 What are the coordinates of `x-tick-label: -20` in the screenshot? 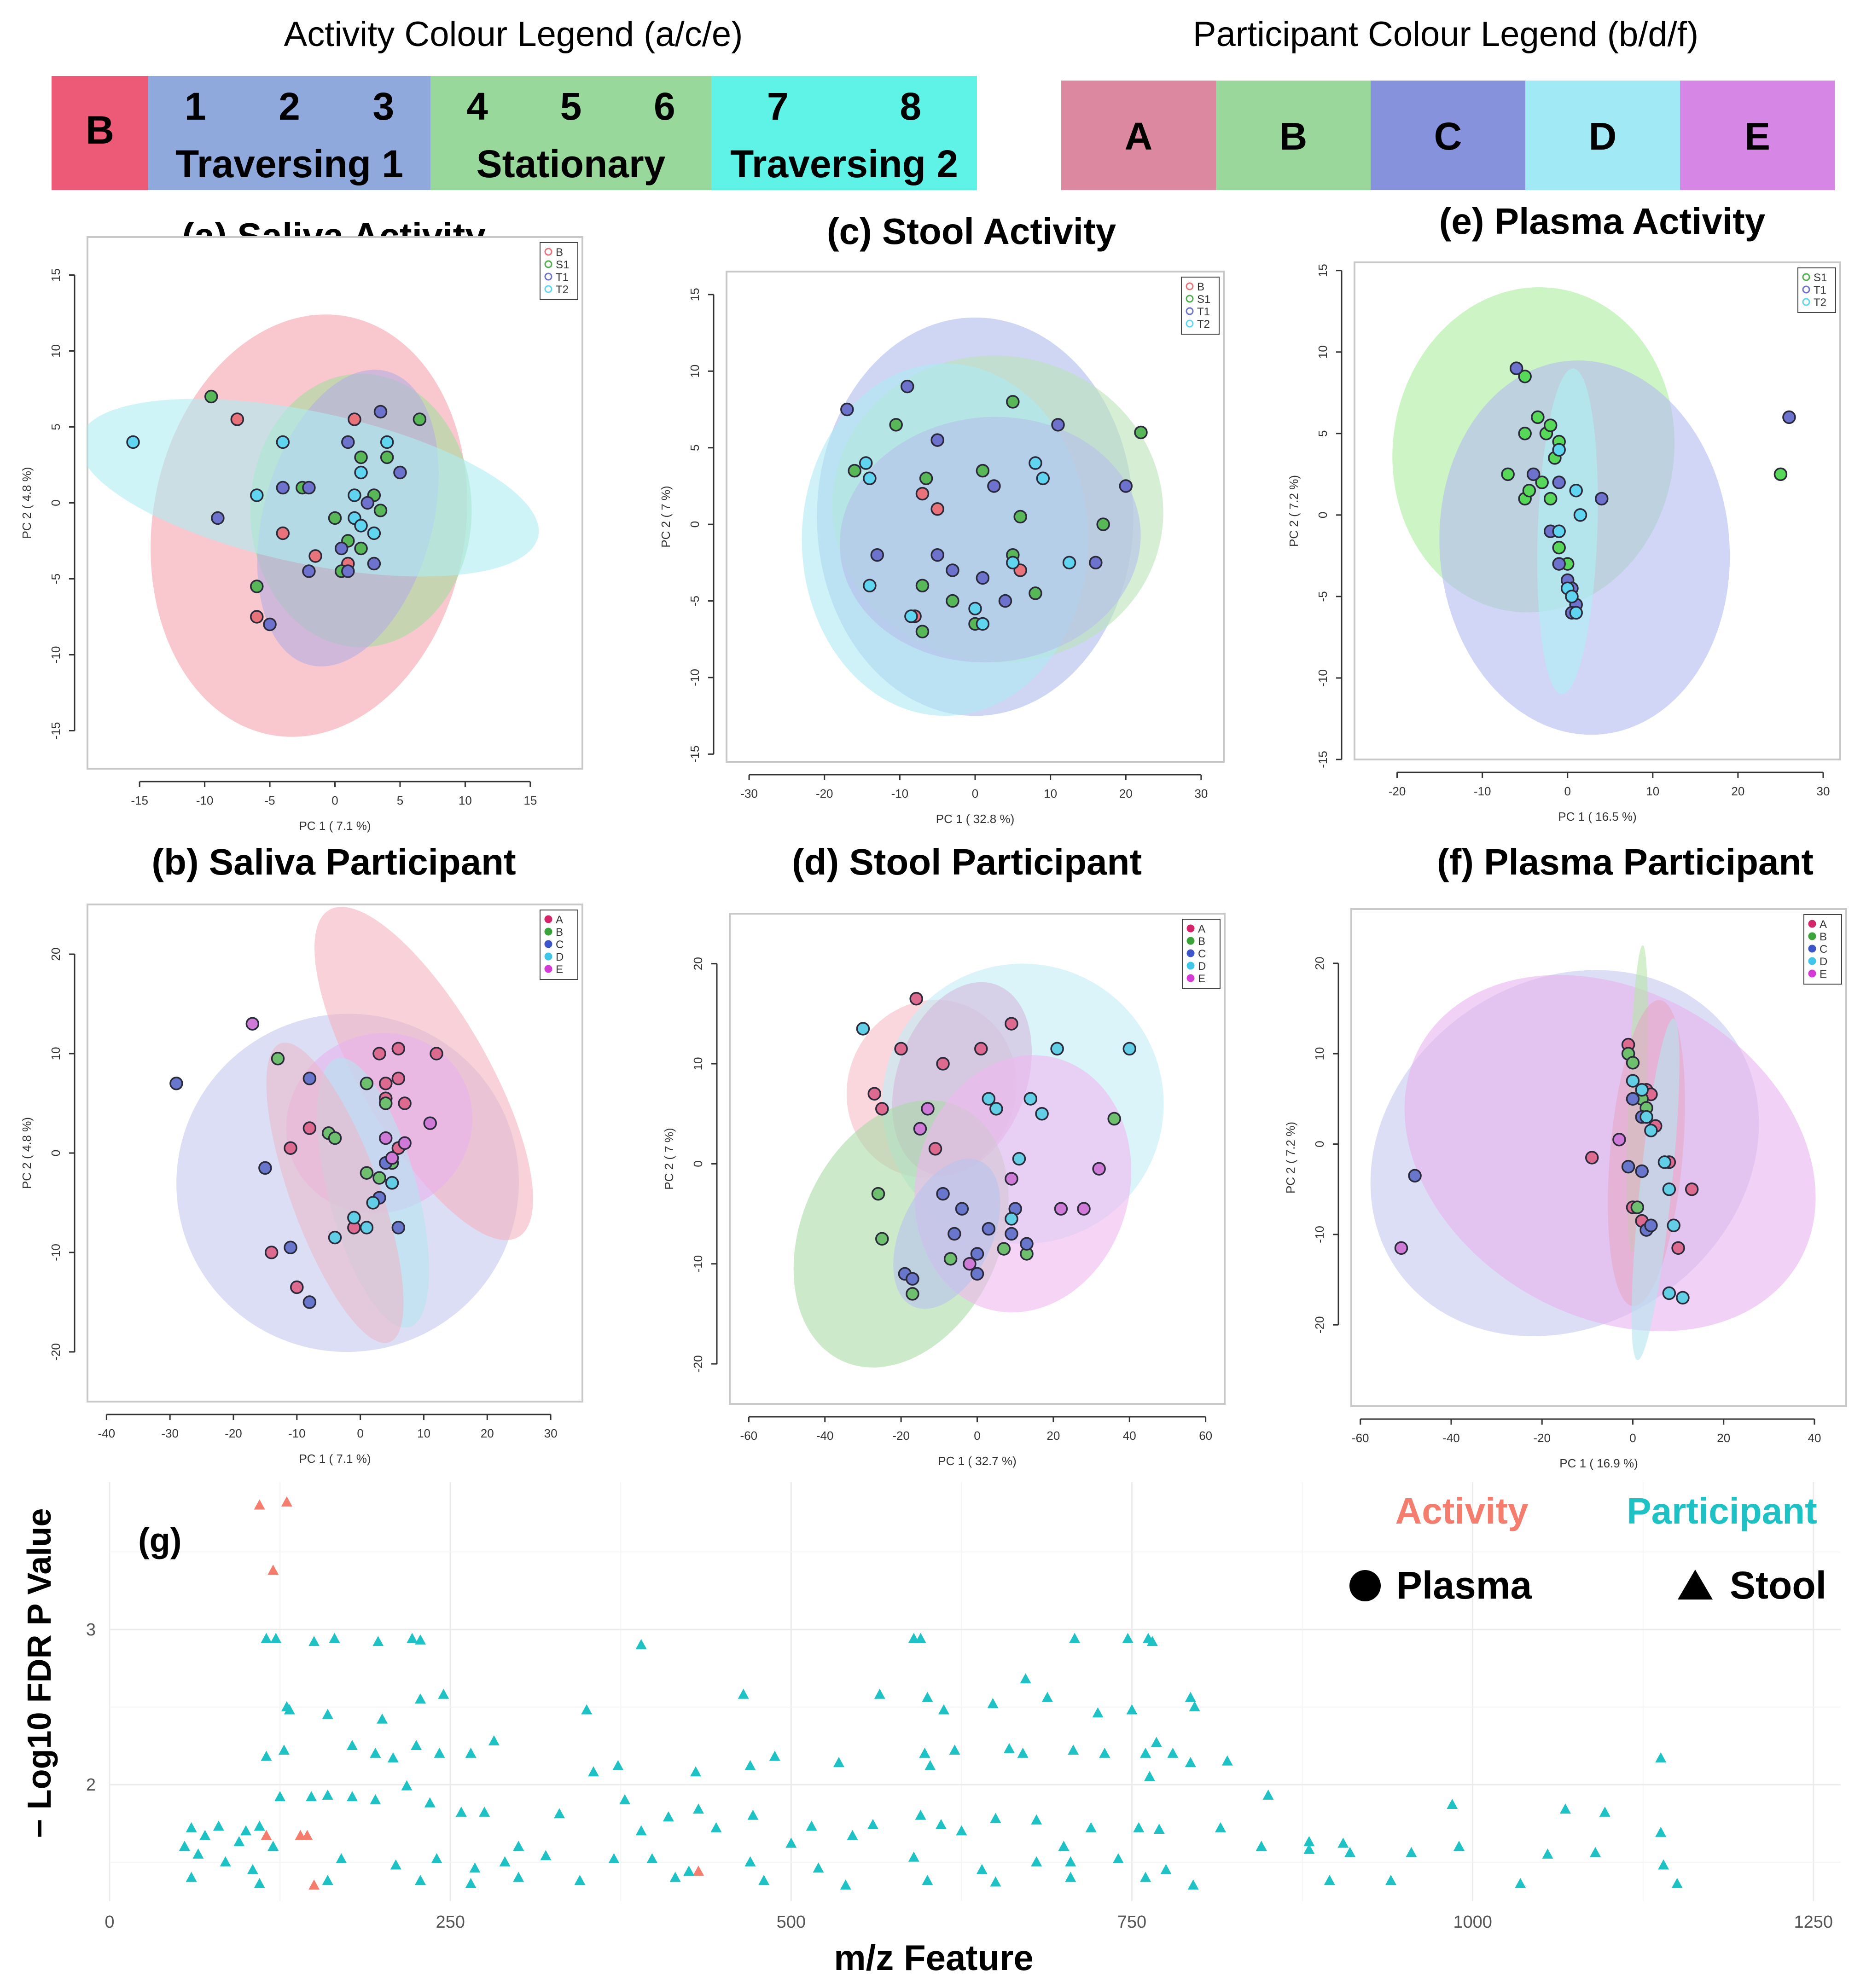 It's located at (824, 793).